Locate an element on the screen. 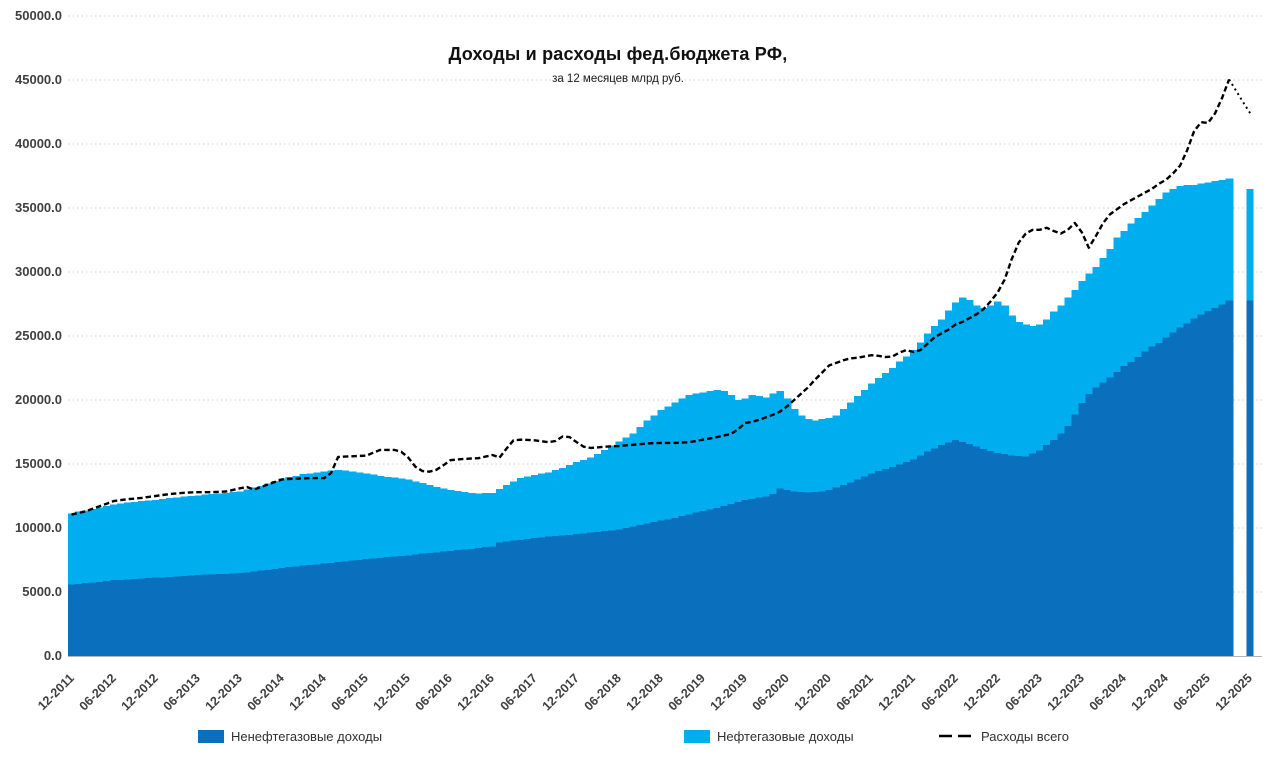  legend-item-expenses: Расходы всего is located at coordinates (1003, 736).